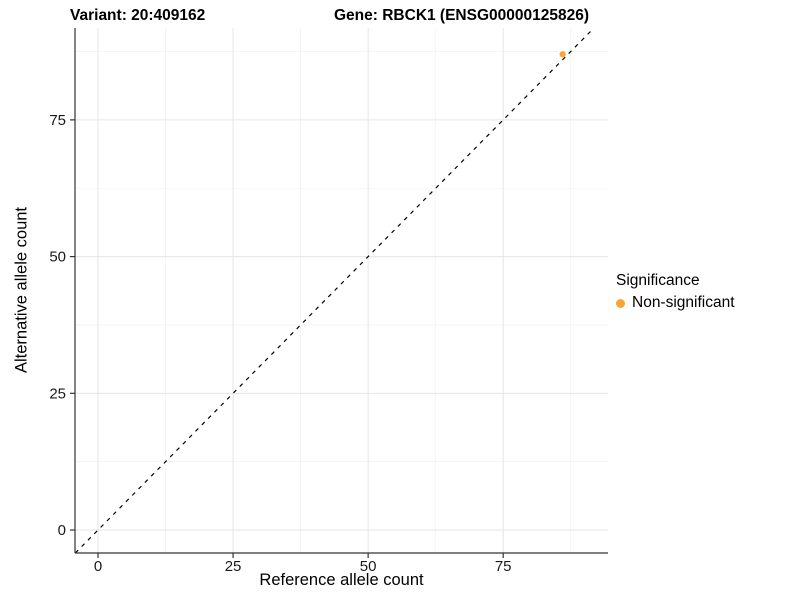  I want to click on legend-point-icon, so click(620, 303).